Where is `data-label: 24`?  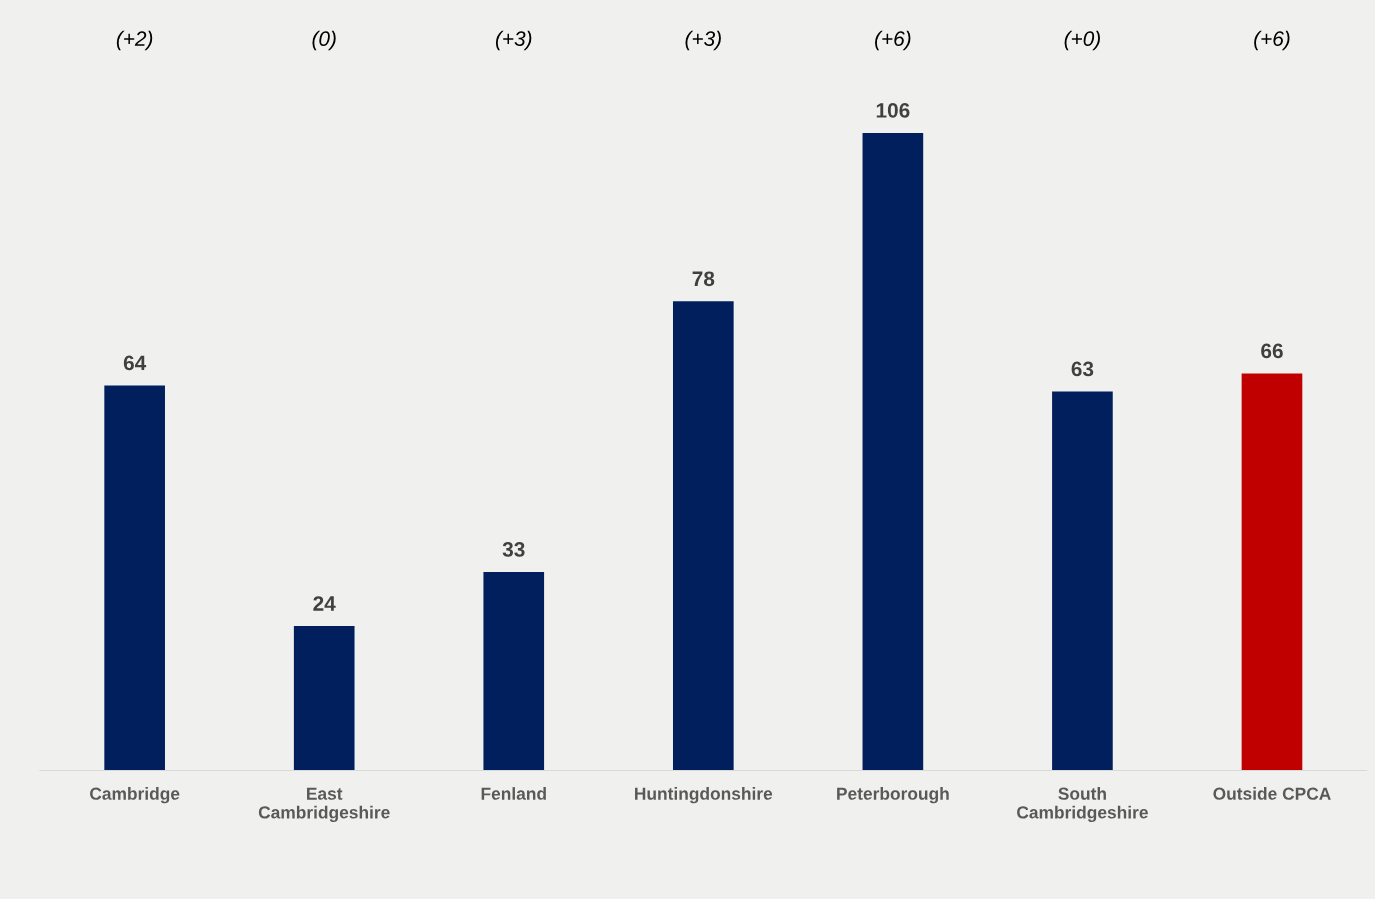
data-label: 24 is located at coordinates (324, 603).